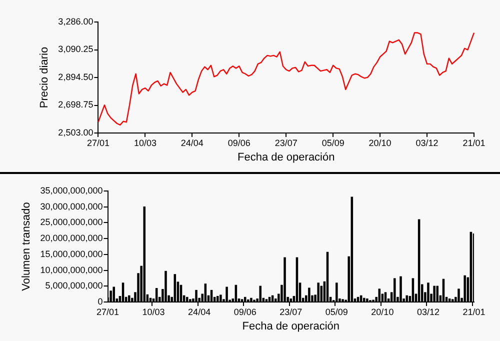 The width and height of the screenshot is (500, 341). I want to click on y-axis-title: Volumen transado, so click(26, 246).